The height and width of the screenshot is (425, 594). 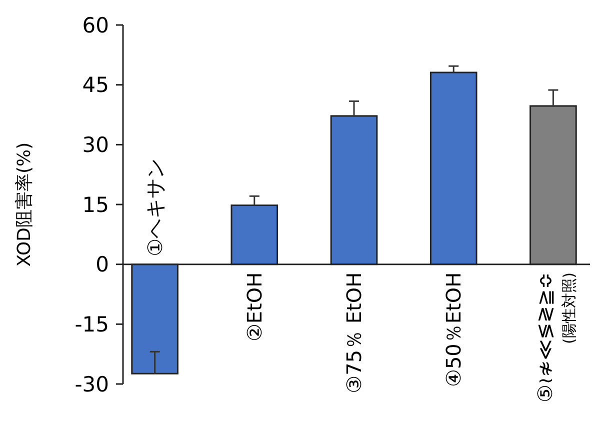 What do you see at coordinates (454, 329) in the screenshot?
I see `x-tick-label: ④50％EtOH` at bounding box center [454, 329].